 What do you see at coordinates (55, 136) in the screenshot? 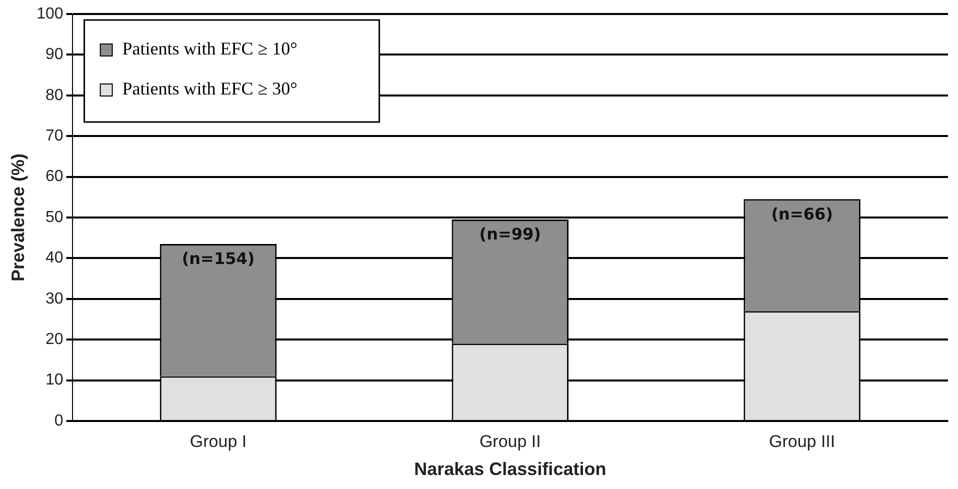
I see `y-tick-label: 70` at bounding box center [55, 136].